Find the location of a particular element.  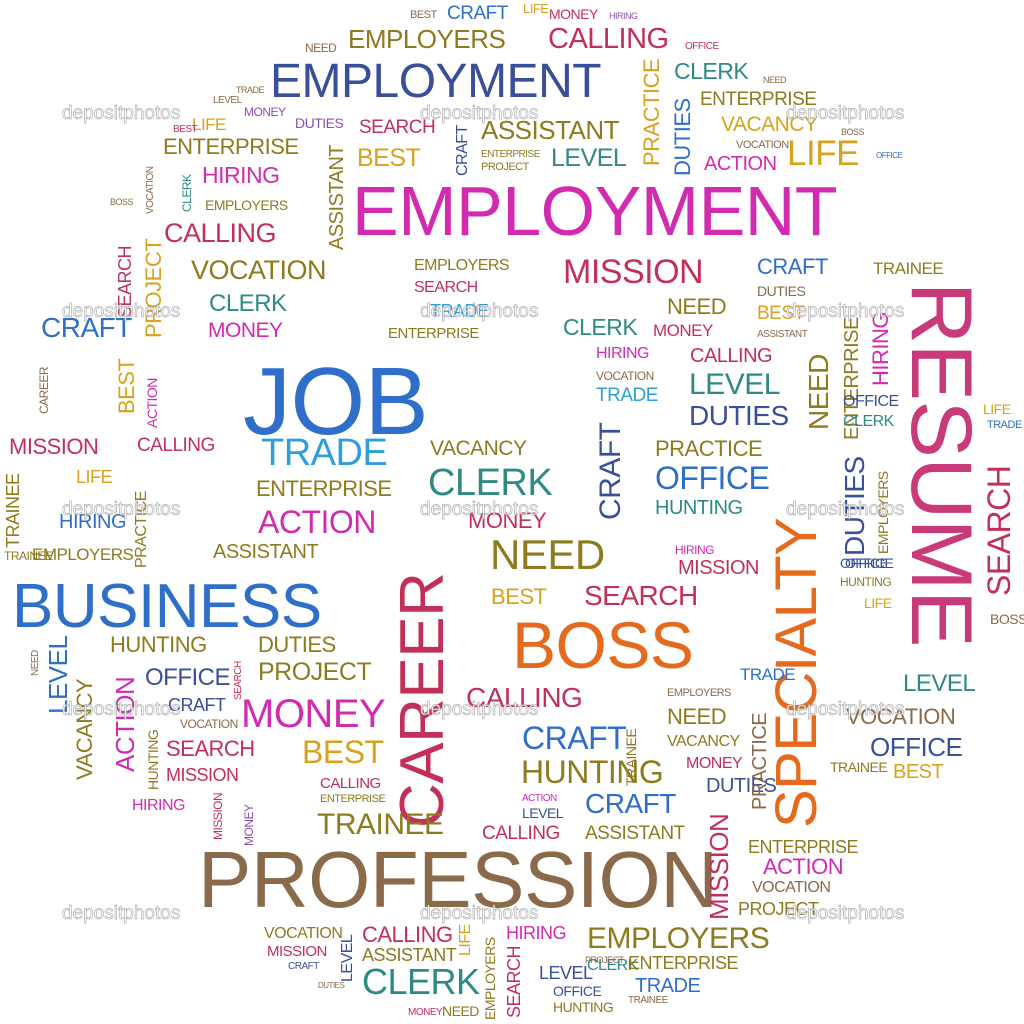

word: PROFESSION is located at coordinates (458, 879).